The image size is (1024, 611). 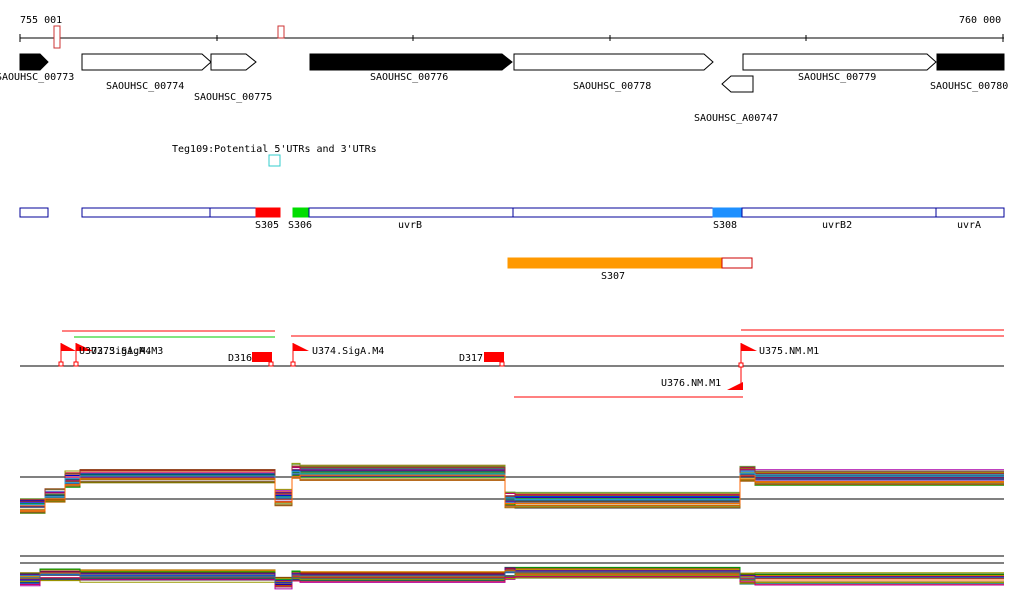 What do you see at coordinates (68, 347) in the screenshot?
I see `promoter-flag-u372` at bounding box center [68, 347].